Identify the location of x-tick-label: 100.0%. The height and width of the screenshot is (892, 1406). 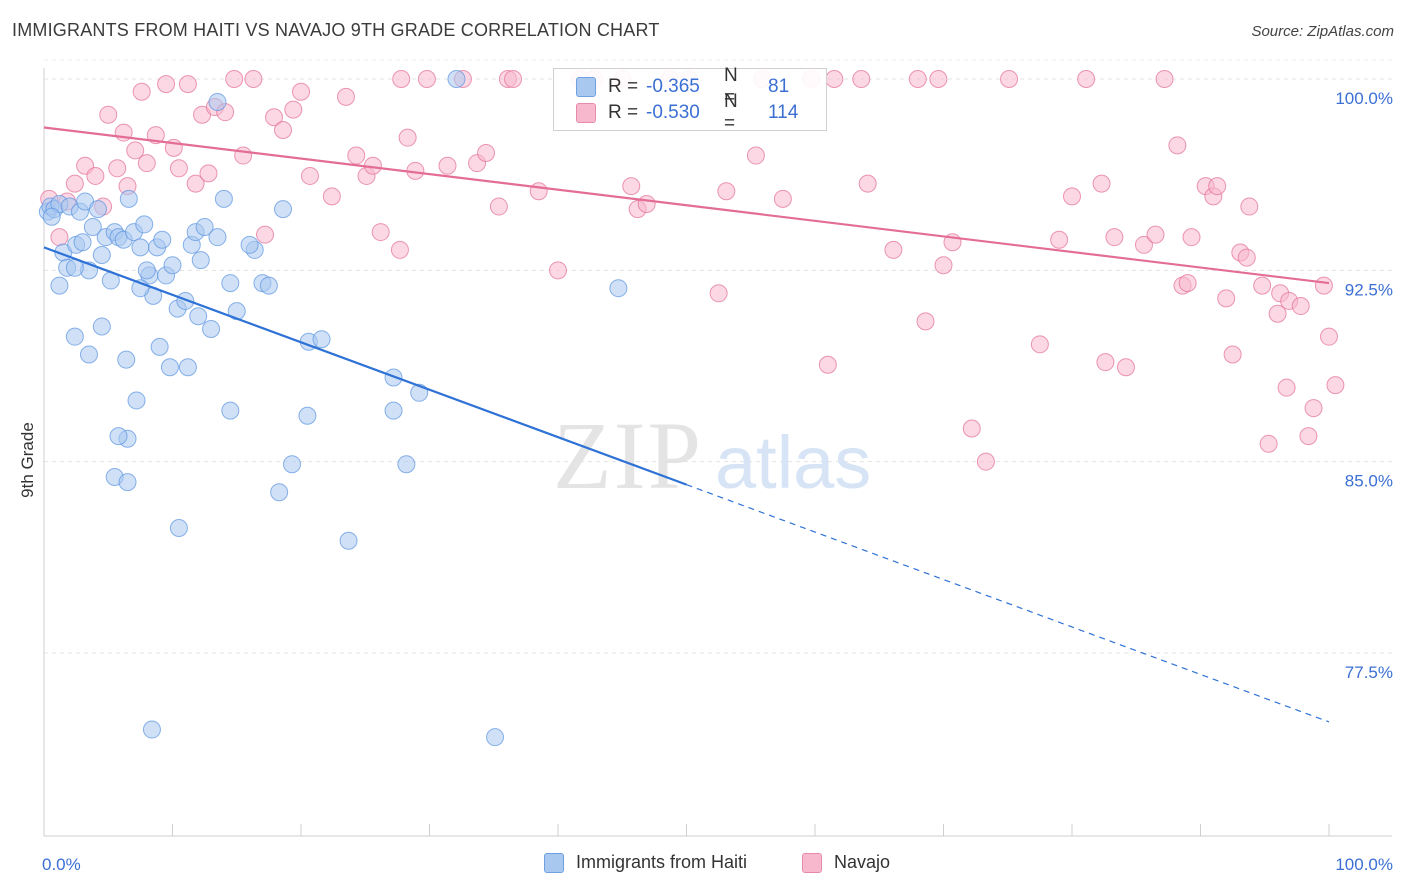
(1364, 864).